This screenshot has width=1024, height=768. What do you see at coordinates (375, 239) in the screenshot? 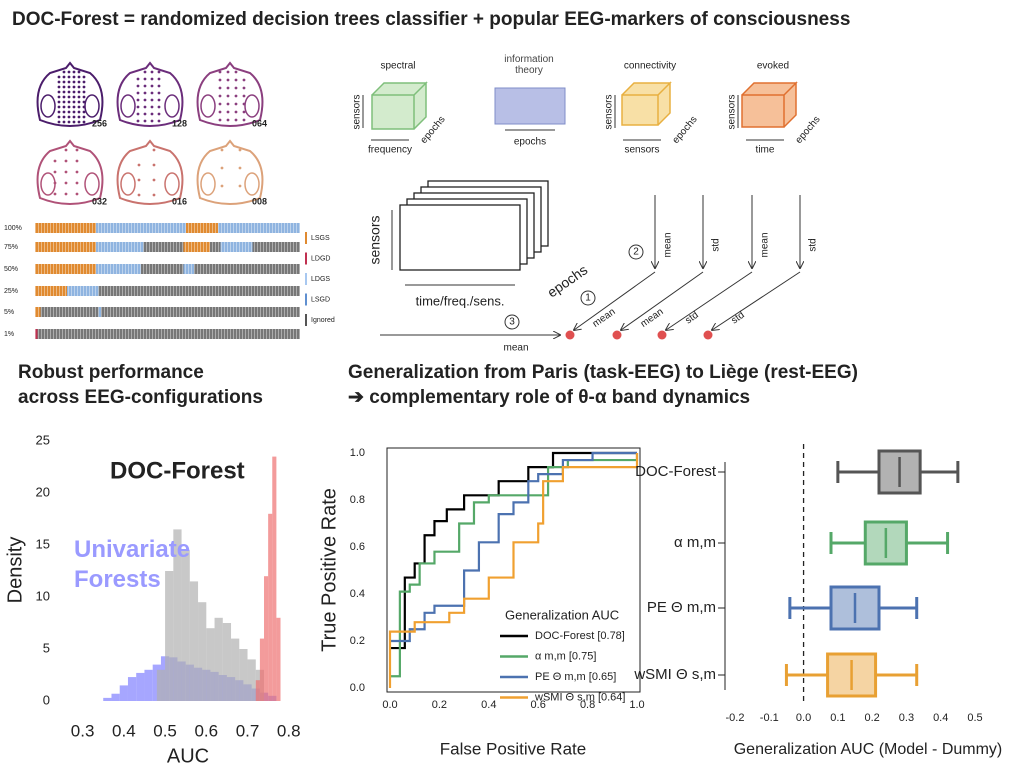
I see `axis-name: sensors` at bounding box center [375, 239].